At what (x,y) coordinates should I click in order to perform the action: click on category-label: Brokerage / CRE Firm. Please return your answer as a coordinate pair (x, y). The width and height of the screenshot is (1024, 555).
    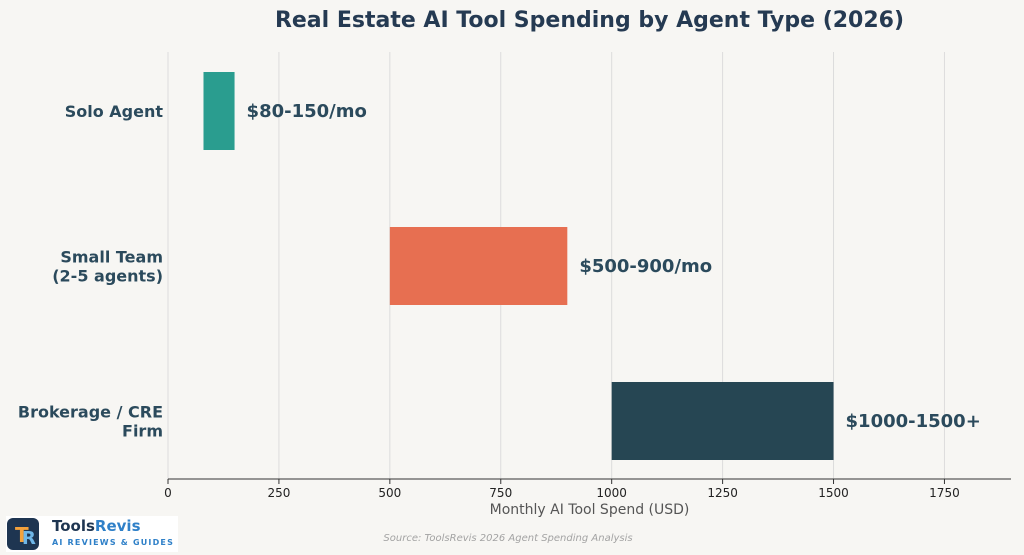
    Looking at the image, I should click on (90, 422).